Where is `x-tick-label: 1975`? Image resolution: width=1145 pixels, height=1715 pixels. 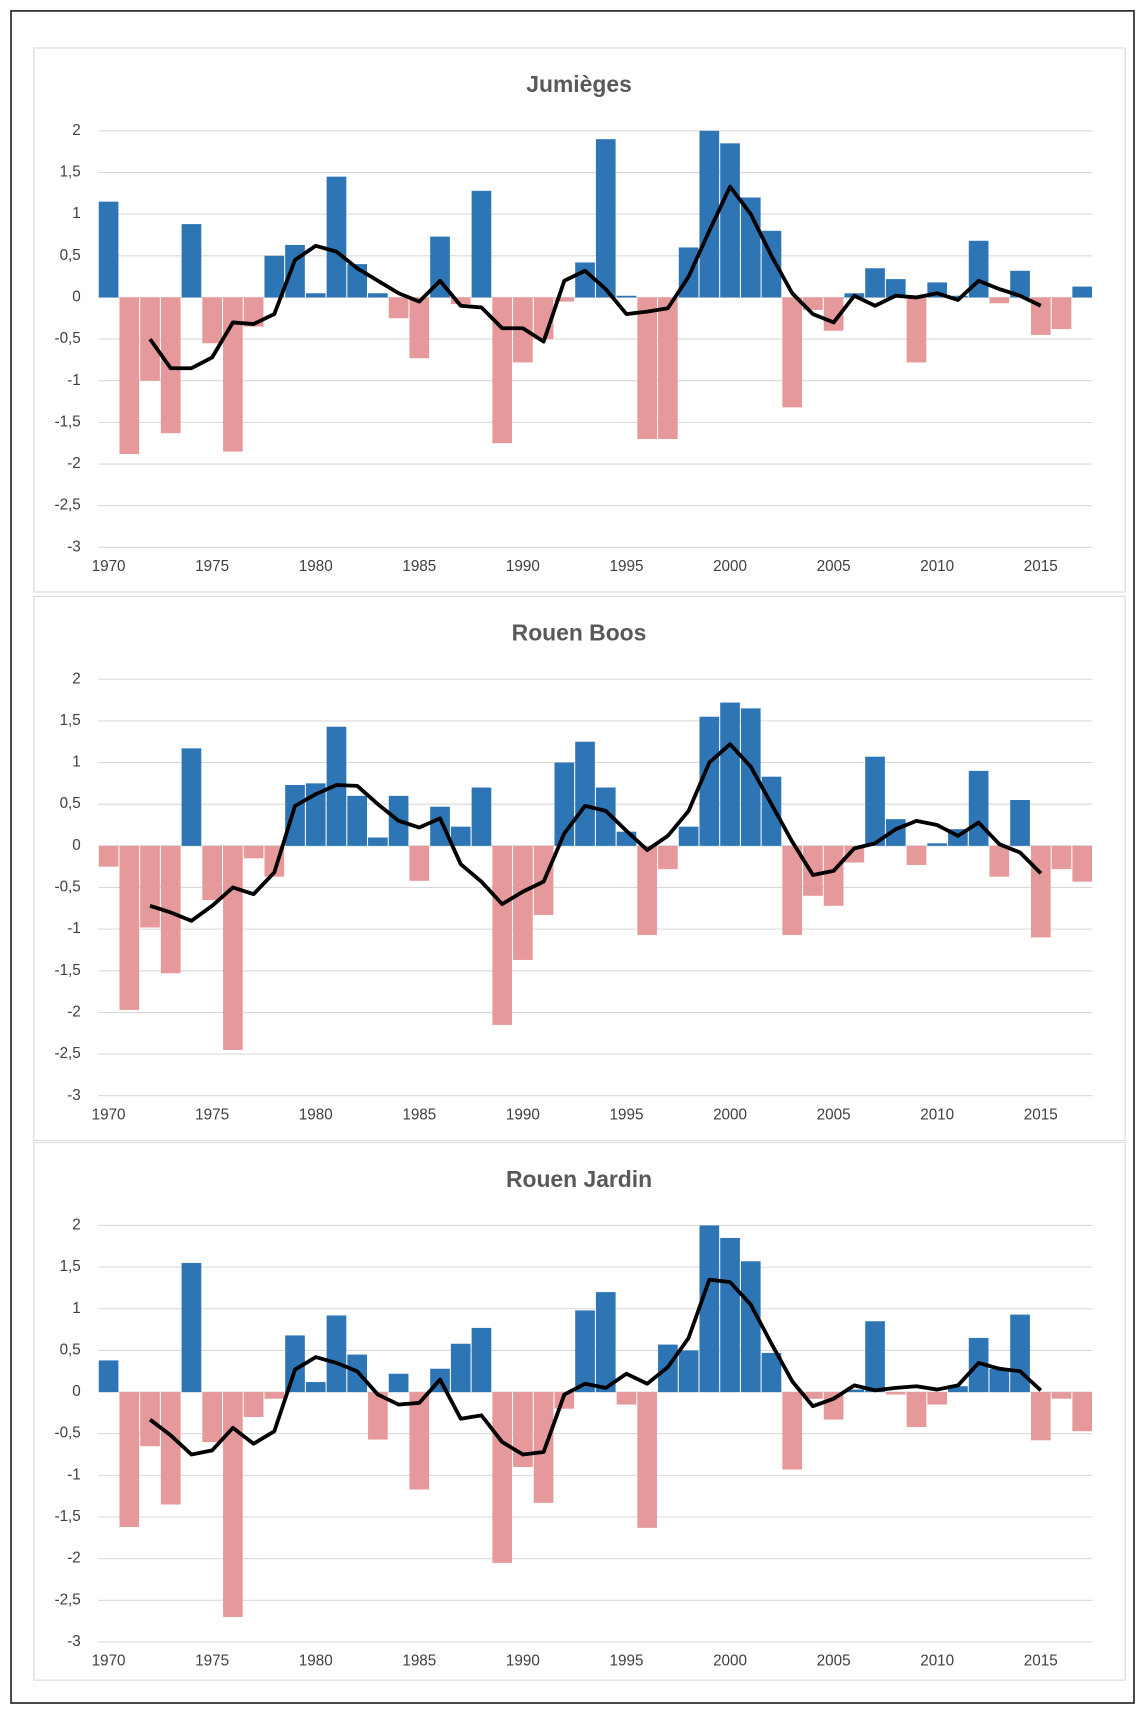 x-tick-label: 1975 is located at coordinates (212, 566).